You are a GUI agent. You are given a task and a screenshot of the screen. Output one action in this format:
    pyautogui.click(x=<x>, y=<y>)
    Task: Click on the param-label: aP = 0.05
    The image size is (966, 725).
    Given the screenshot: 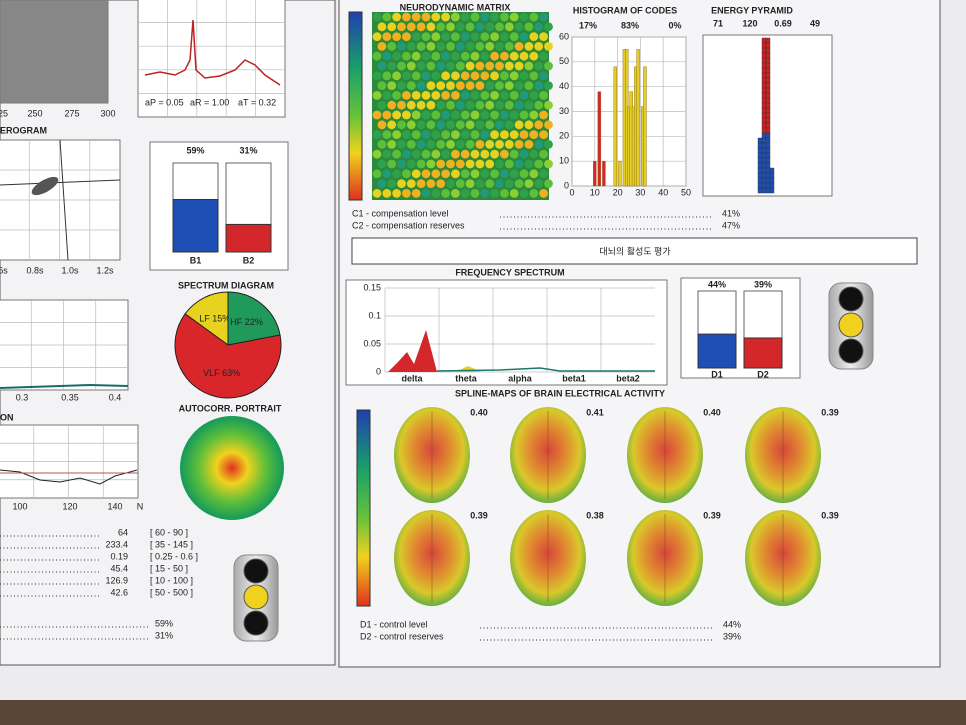 What is the action you would take?
    pyautogui.click(x=164, y=102)
    